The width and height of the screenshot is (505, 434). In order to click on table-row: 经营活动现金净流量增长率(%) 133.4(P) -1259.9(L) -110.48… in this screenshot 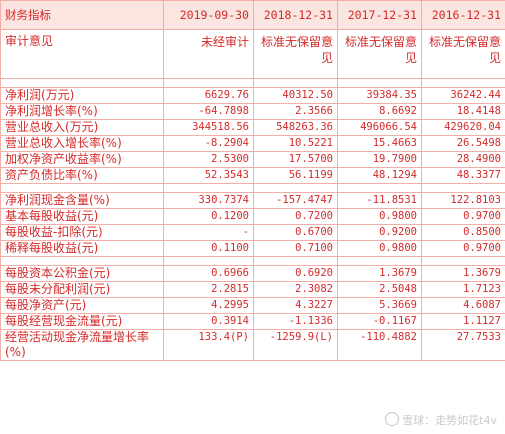, I will do `click(252, 345)`.